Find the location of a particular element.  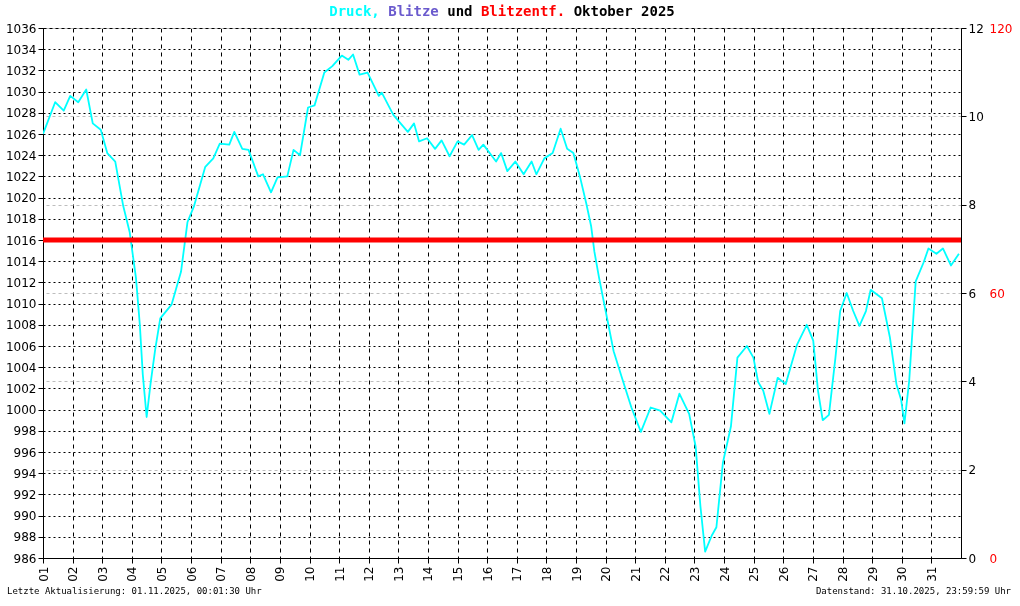

y-tick-label: 990 is located at coordinates (25, 516).